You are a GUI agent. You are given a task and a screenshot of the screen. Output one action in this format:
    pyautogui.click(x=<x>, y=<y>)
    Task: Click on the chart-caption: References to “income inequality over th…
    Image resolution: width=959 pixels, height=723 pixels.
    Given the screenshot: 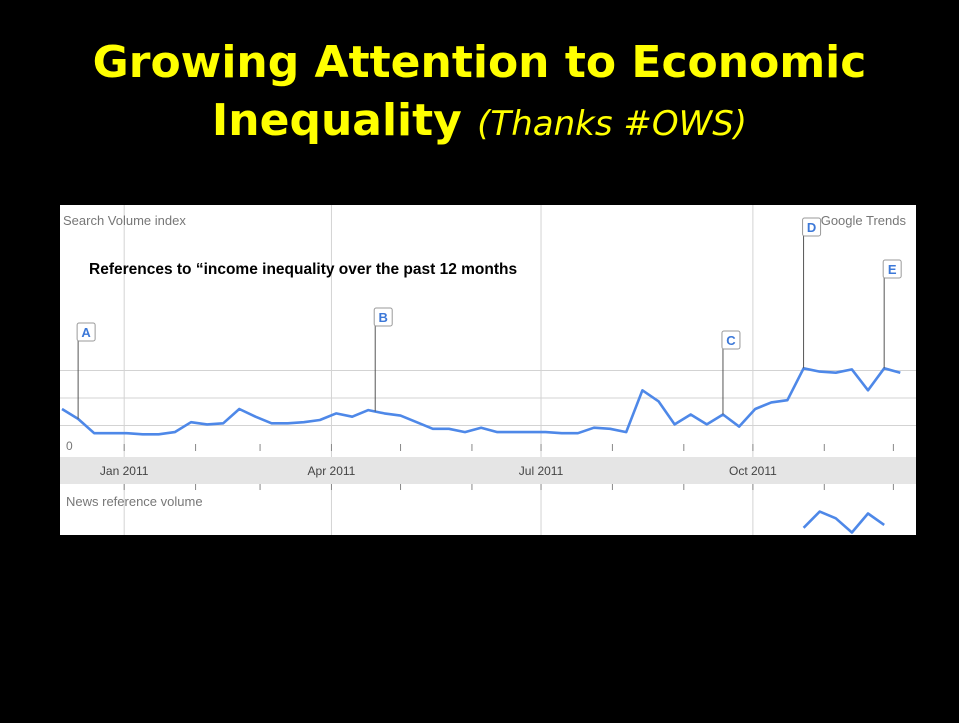 What is the action you would take?
    pyautogui.click(x=303, y=269)
    